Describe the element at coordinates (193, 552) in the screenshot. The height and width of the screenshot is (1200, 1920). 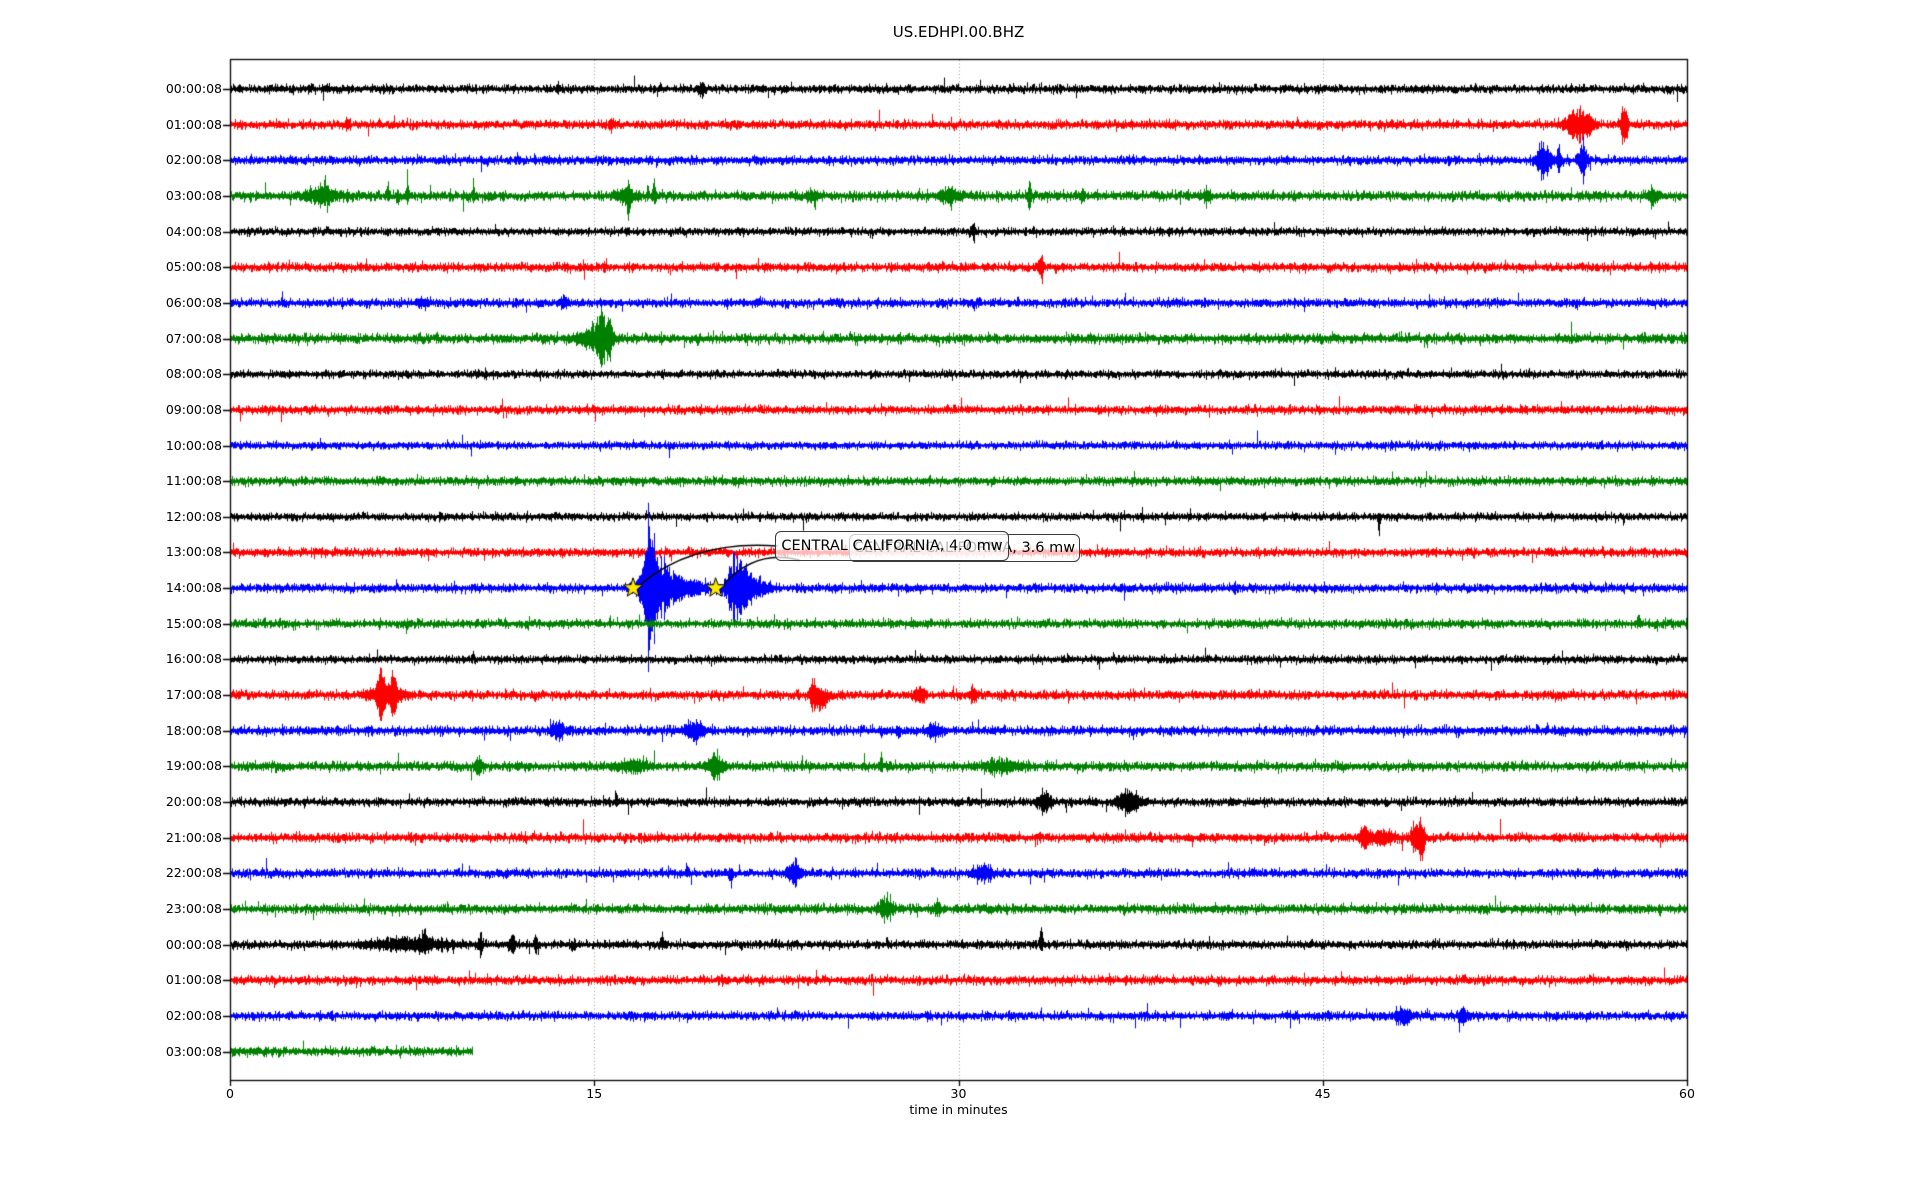
I see `row-label: 13:00:08` at that location.